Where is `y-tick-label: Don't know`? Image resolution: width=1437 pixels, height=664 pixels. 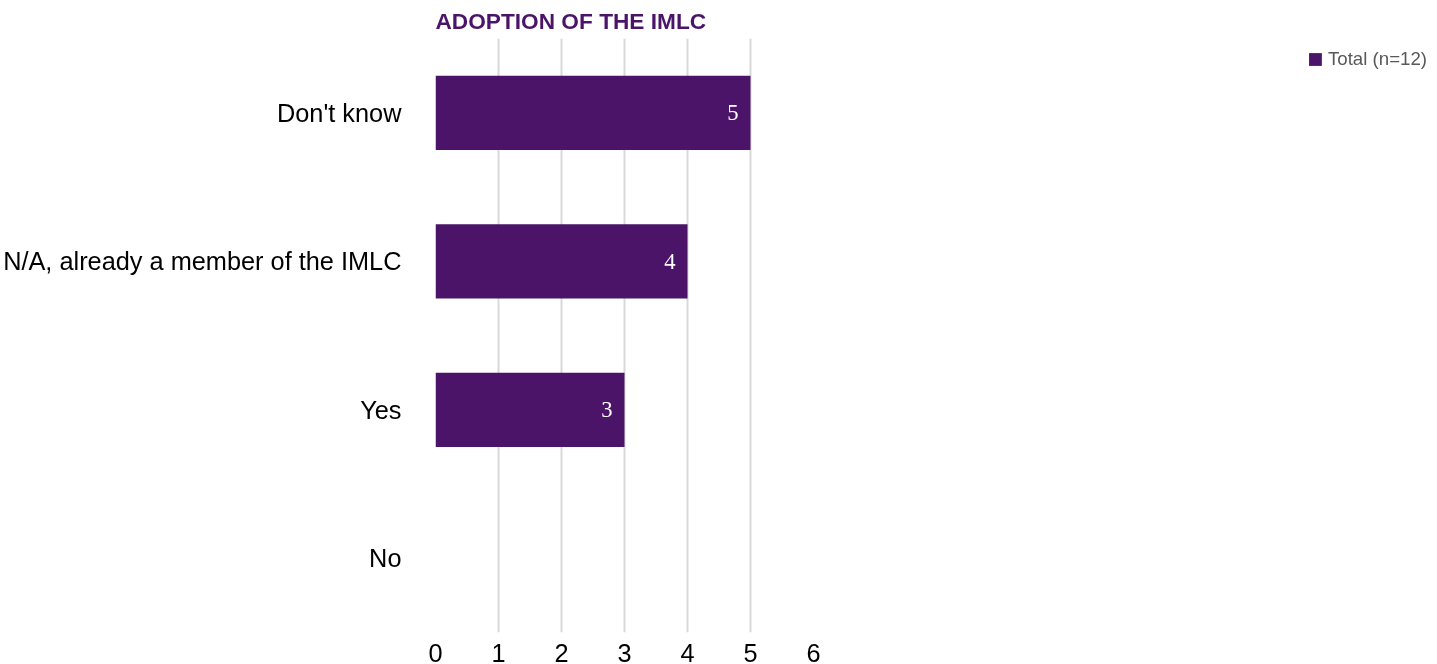 y-tick-label: Don't know is located at coordinates (340, 112).